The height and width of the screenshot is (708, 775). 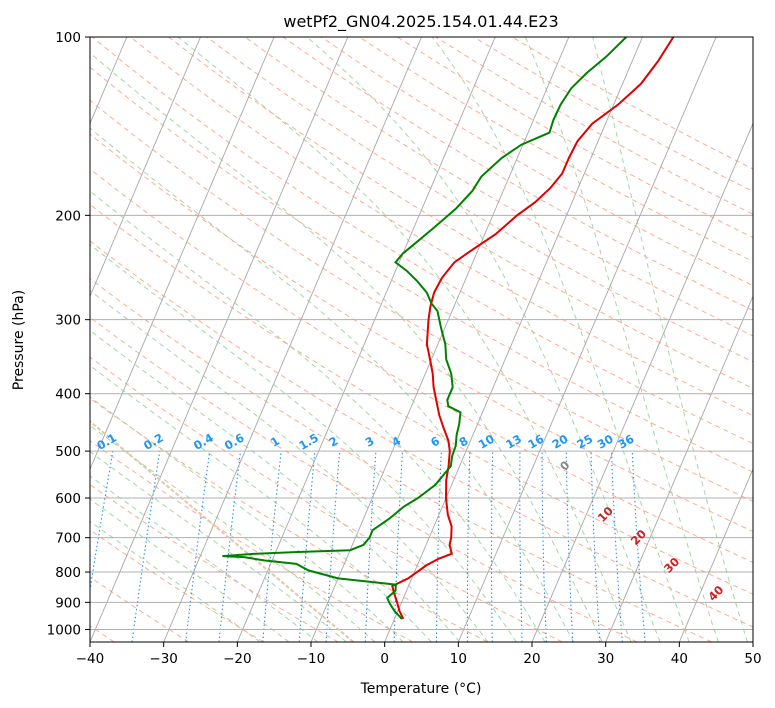 What do you see at coordinates (513, 442) in the screenshot?
I see `mixing-ratio-label: 13` at bounding box center [513, 442].